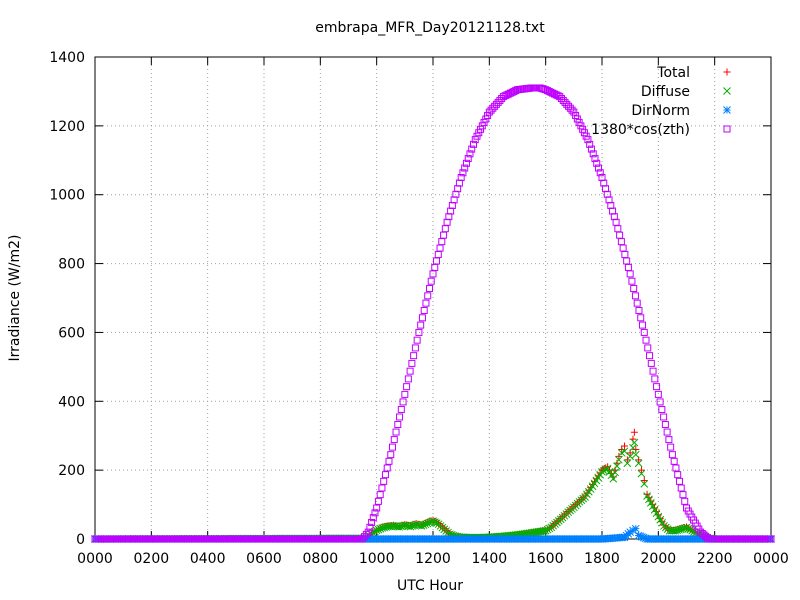 This screenshot has height=600, width=800. Describe the element at coordinates (640, 130) in the screenshot. I see `legend-label: 1380*cos(zth)` at that location.